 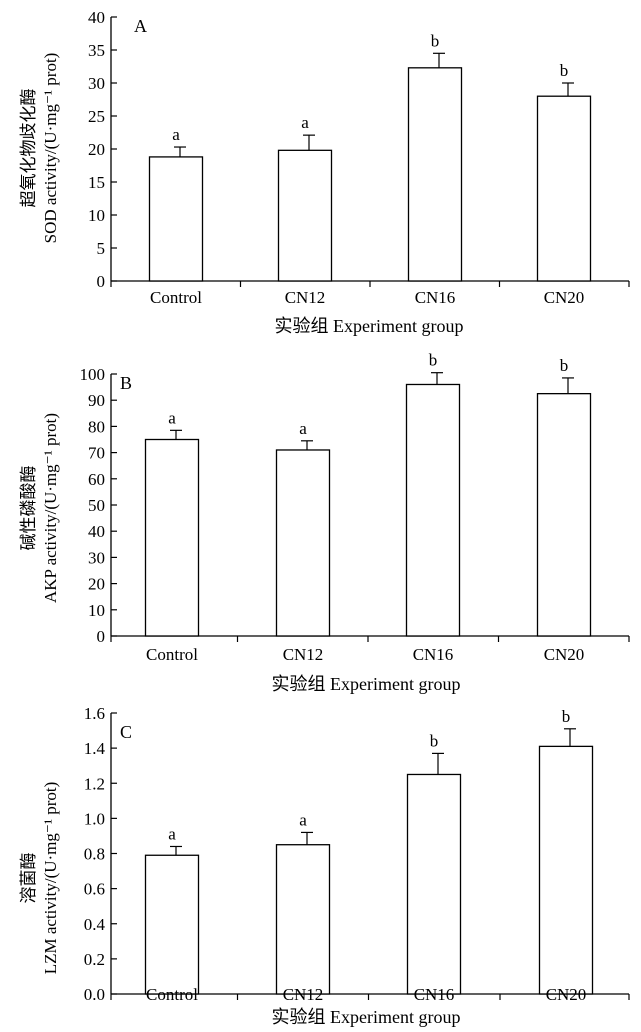 What do you see at coordinates (305, 297) in the screenshot?
I see `panel-a-category-label: CN12` at bounding box center [305, 297].